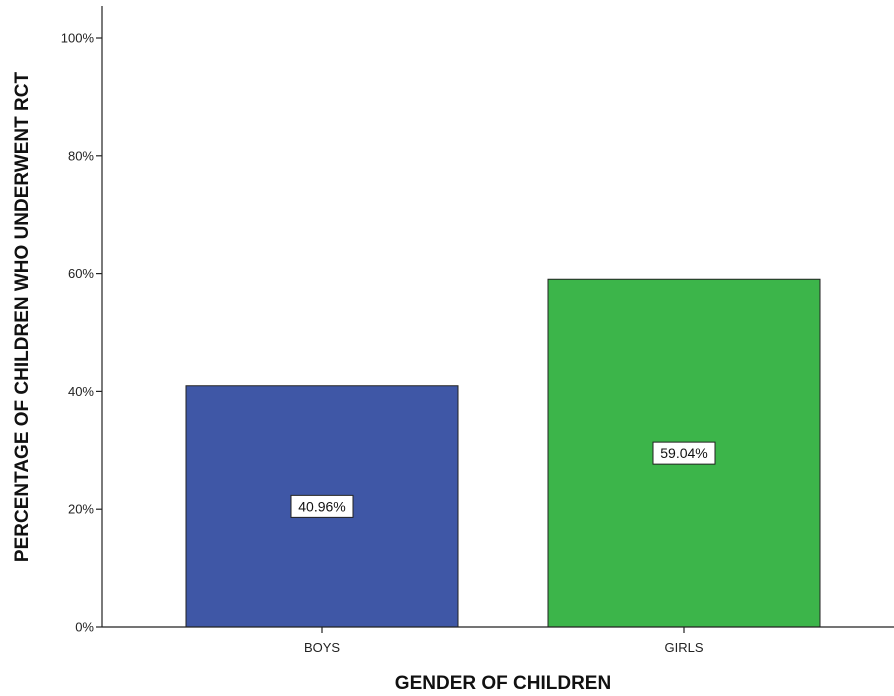  Describe the element at coordinates (683, 647) in the screenshot. I see `x-tick-label: GIRLS` at that location.